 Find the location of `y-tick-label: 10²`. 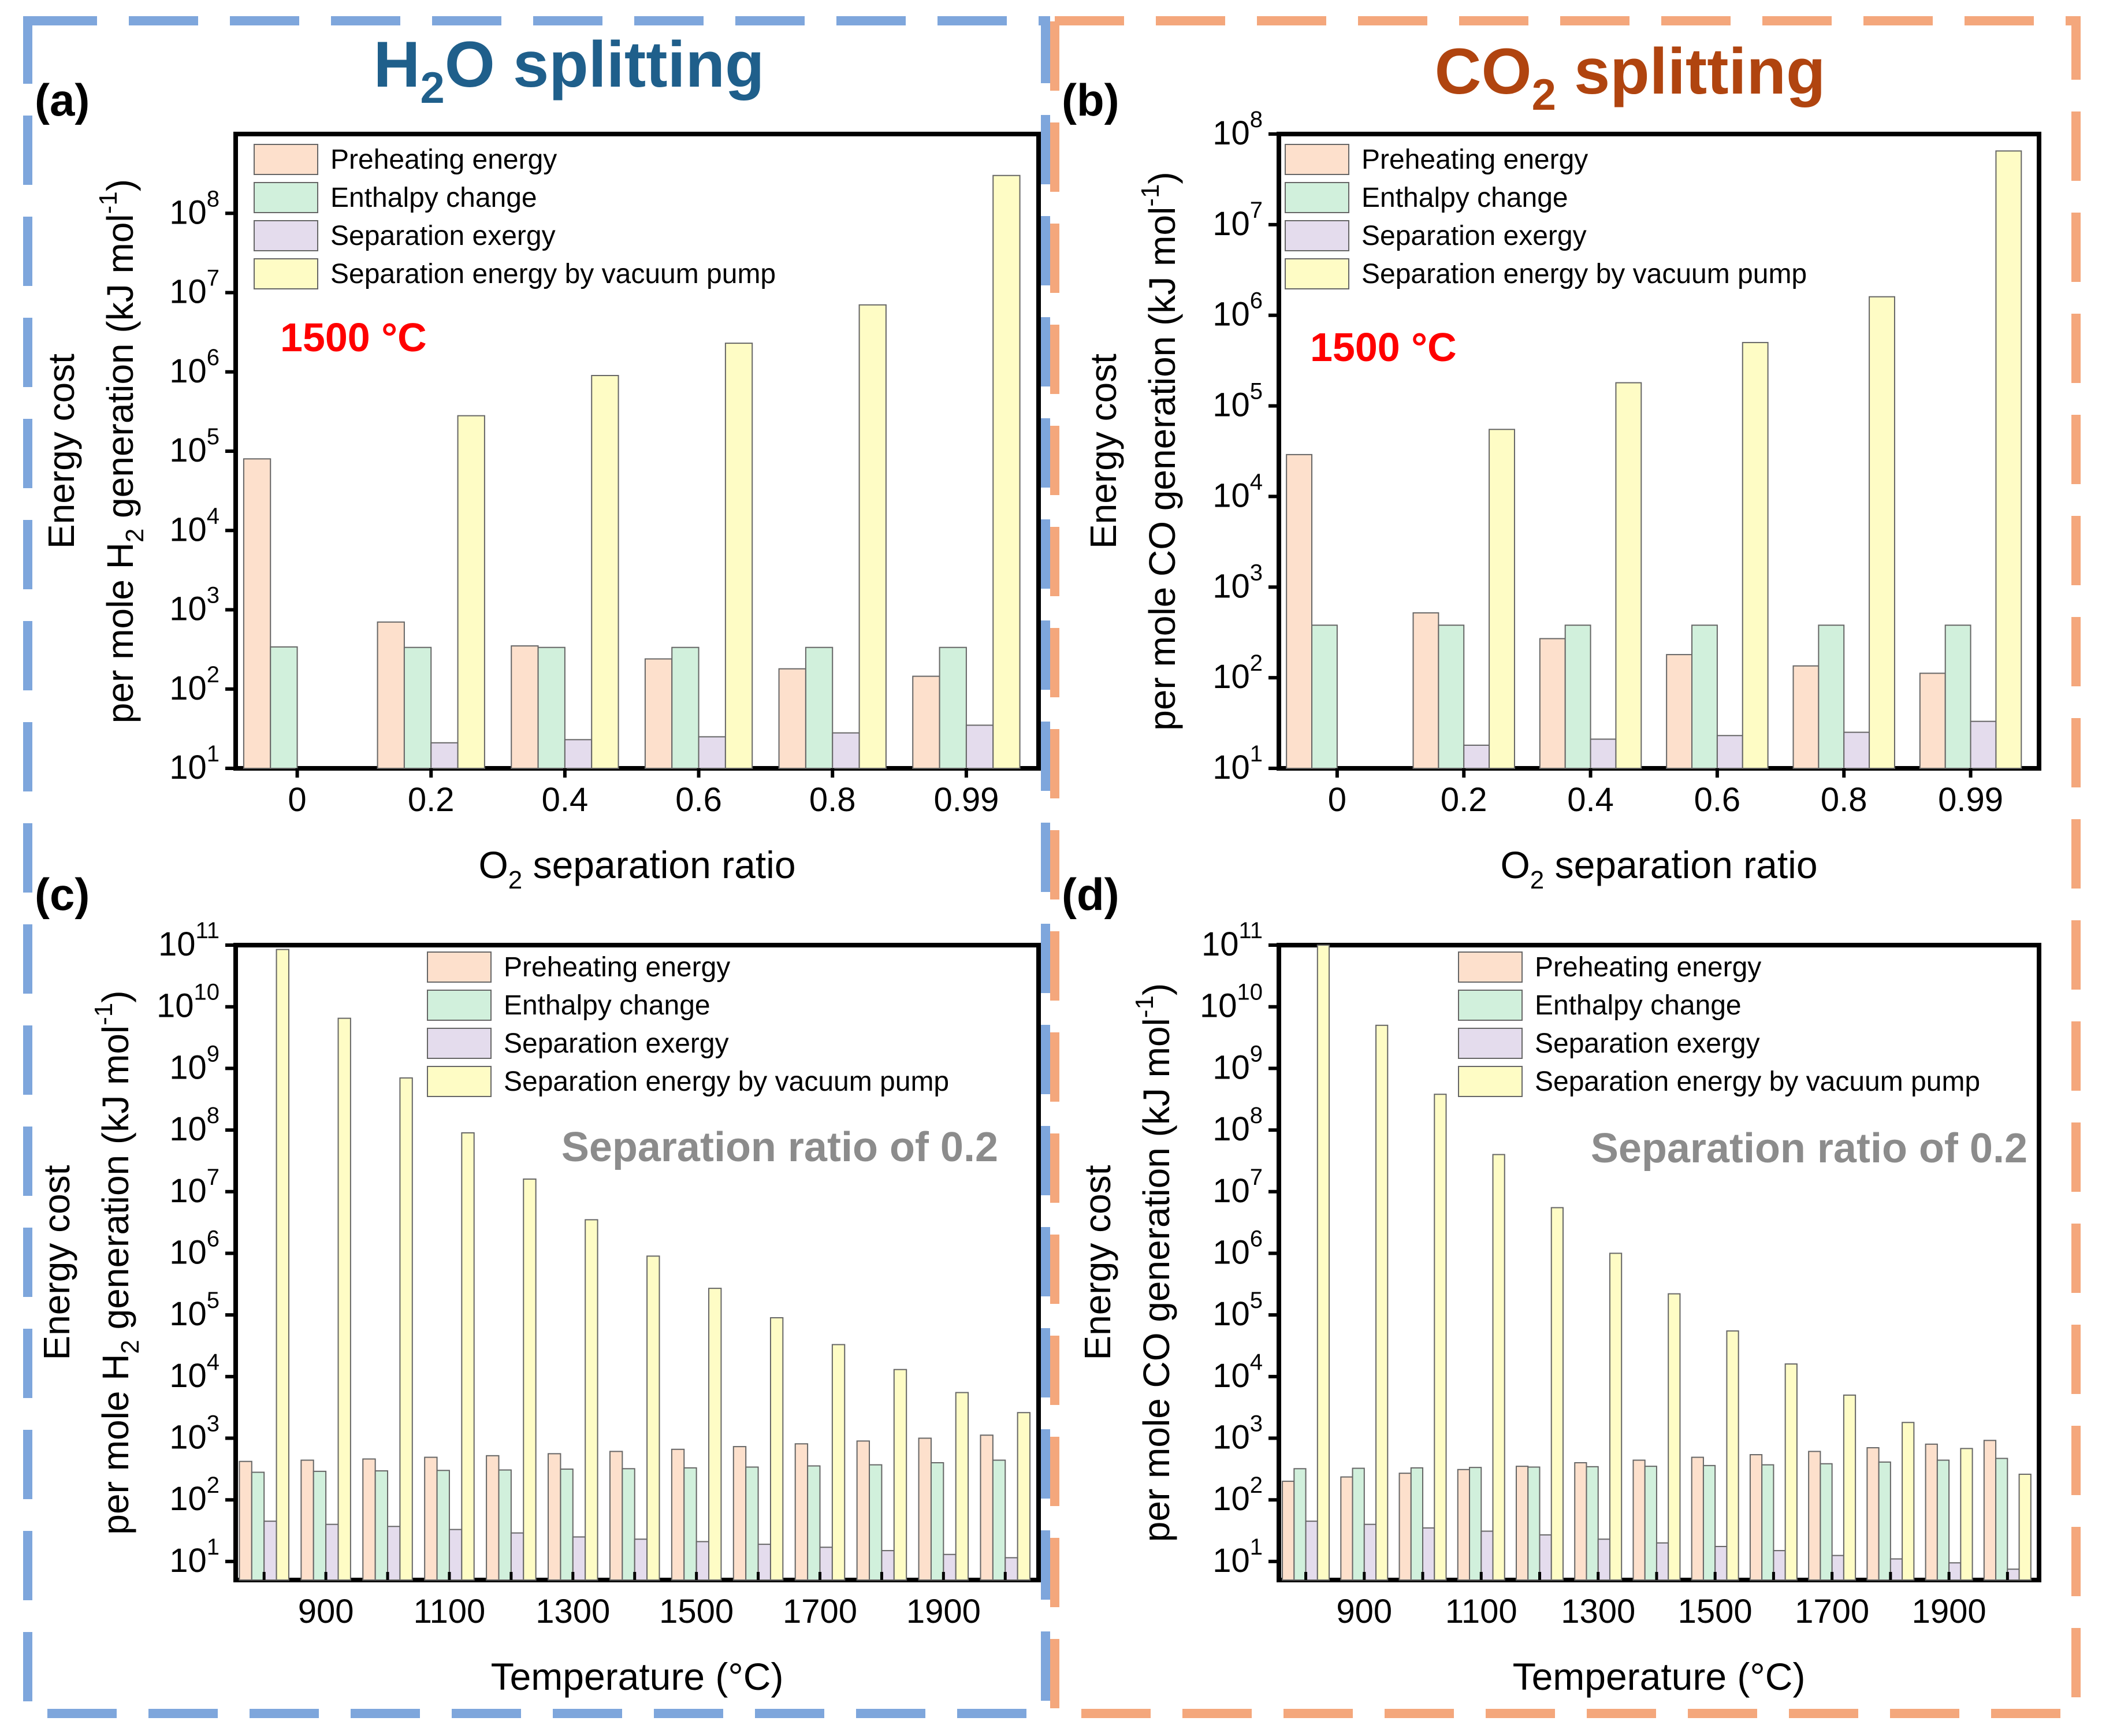

y-tick-label: 10² is located at coordinates (1237, 1495).